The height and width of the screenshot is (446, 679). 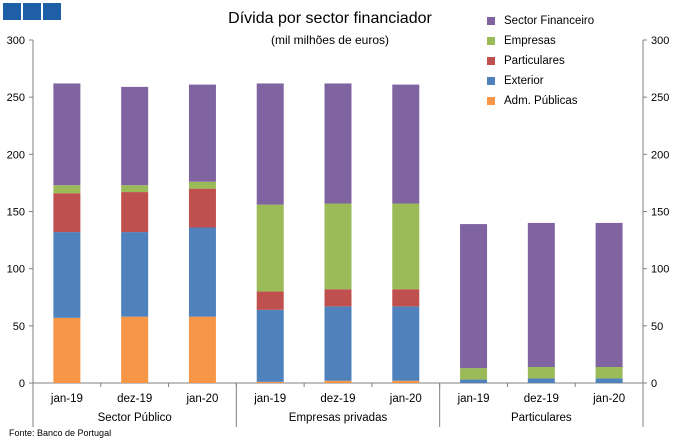 I want to click on group-label: Particulares, so click(x=541, y=418).